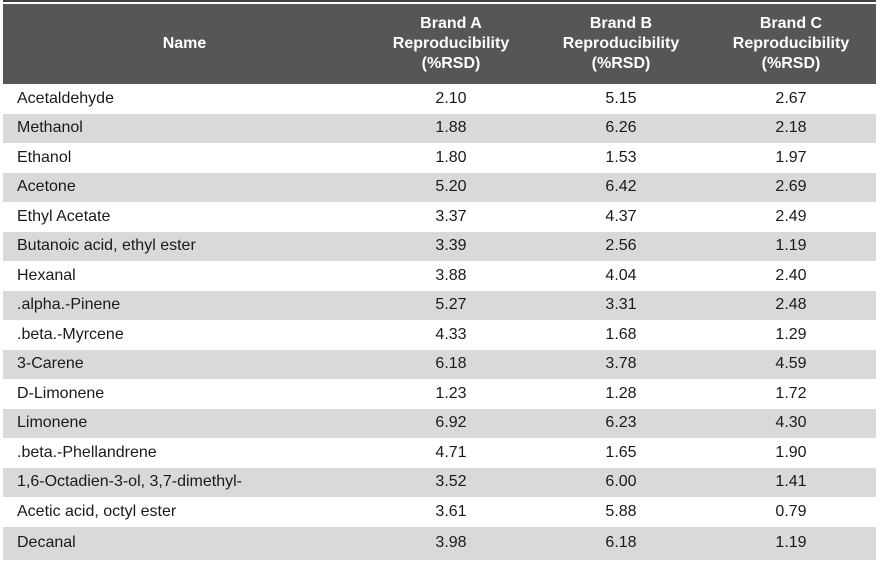  Describe the element at coordinates (451, 275) in the screenshot. I see `row-brand-a-cell: 3.88` at that location.